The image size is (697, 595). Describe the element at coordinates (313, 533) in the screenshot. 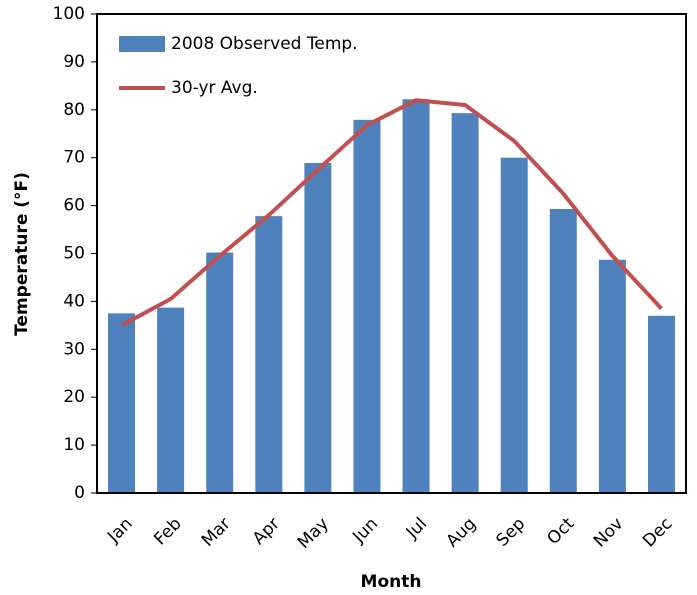

I see `x-tick-label: May` at that location.